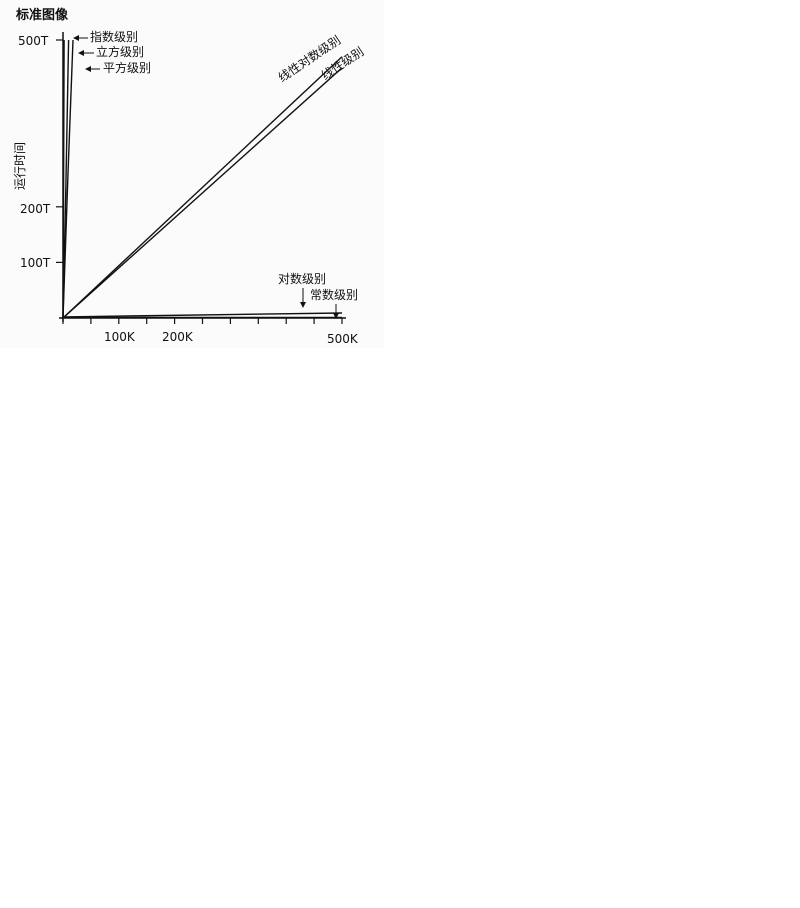 The image size is (800, 908). I want to click on y-axis-label: 运行时间, so click(20, 165).